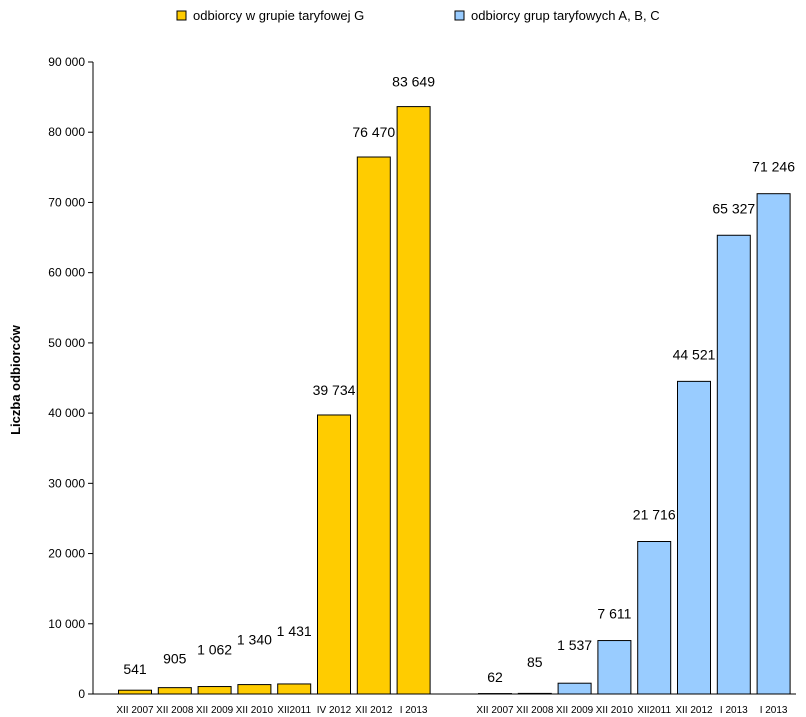 The image size is (806, 717). Describe the element at coordinates (66, 62) in the screenshot. I see `y-tick-label: 90 000` at that location.